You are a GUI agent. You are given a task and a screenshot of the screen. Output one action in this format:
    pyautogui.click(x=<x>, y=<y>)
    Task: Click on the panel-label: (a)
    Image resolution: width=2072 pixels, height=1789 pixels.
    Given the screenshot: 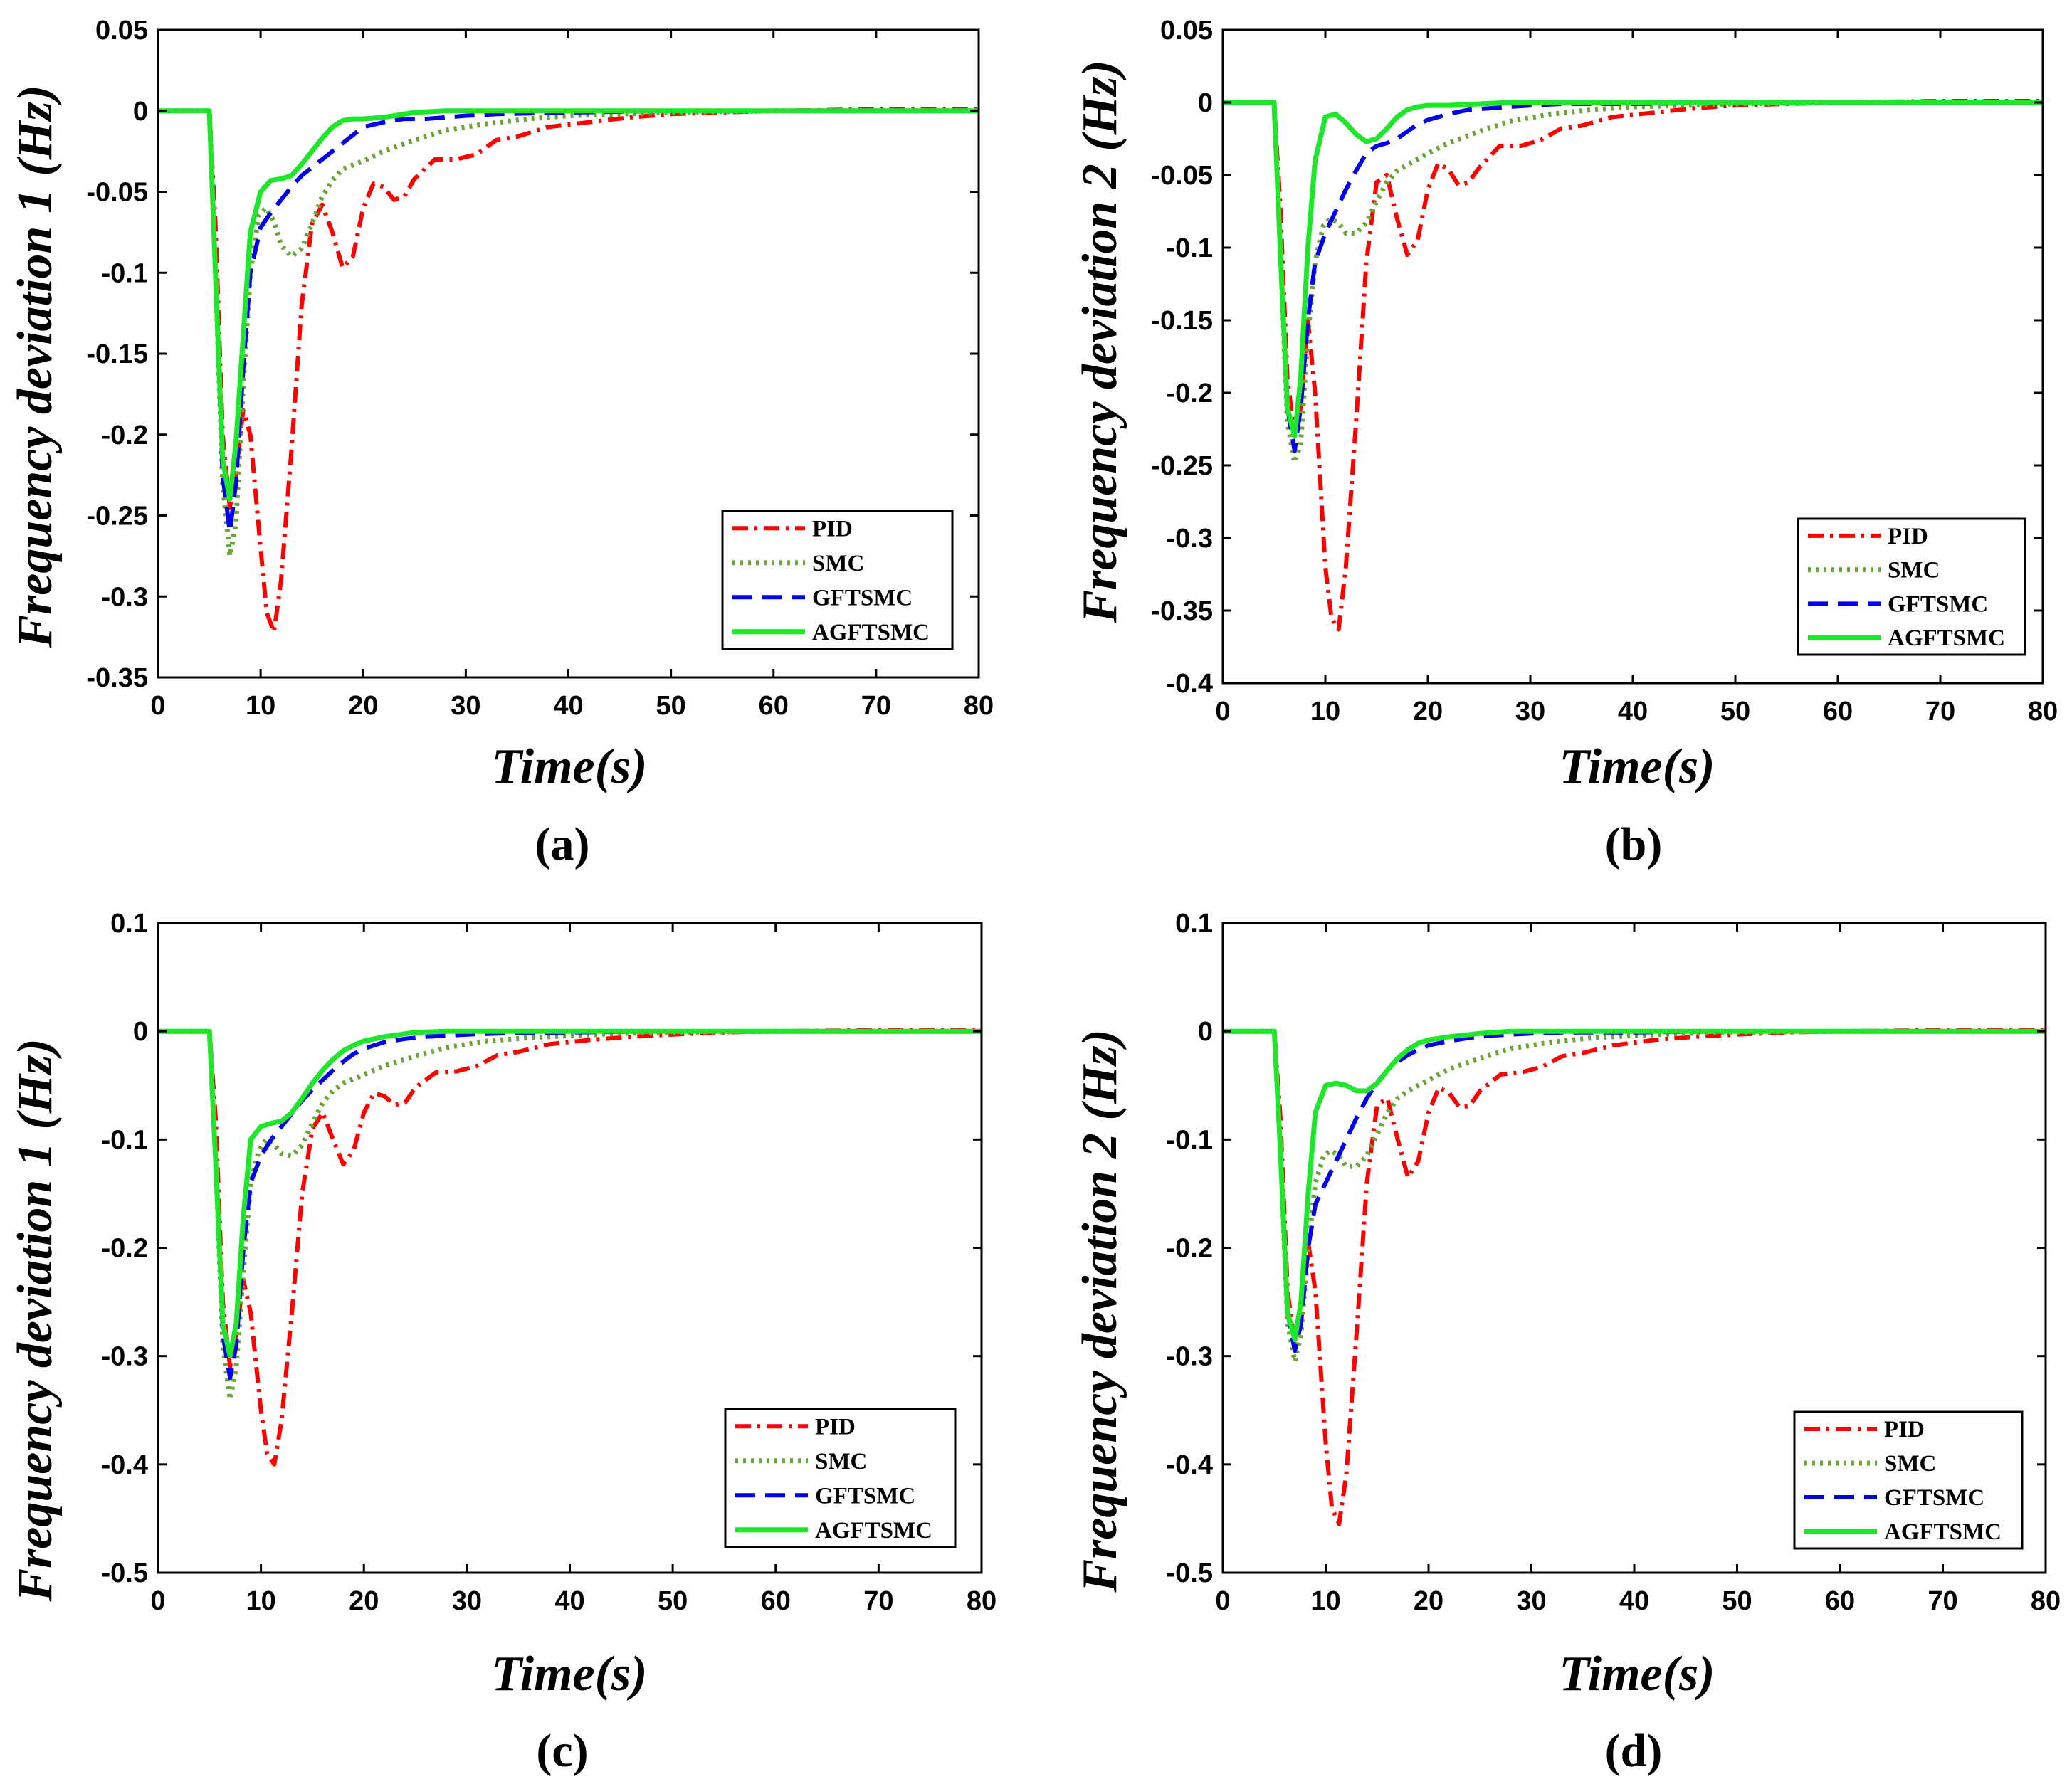 What is the action you would take?
    pyautogui.click(x=562, y=844)
    